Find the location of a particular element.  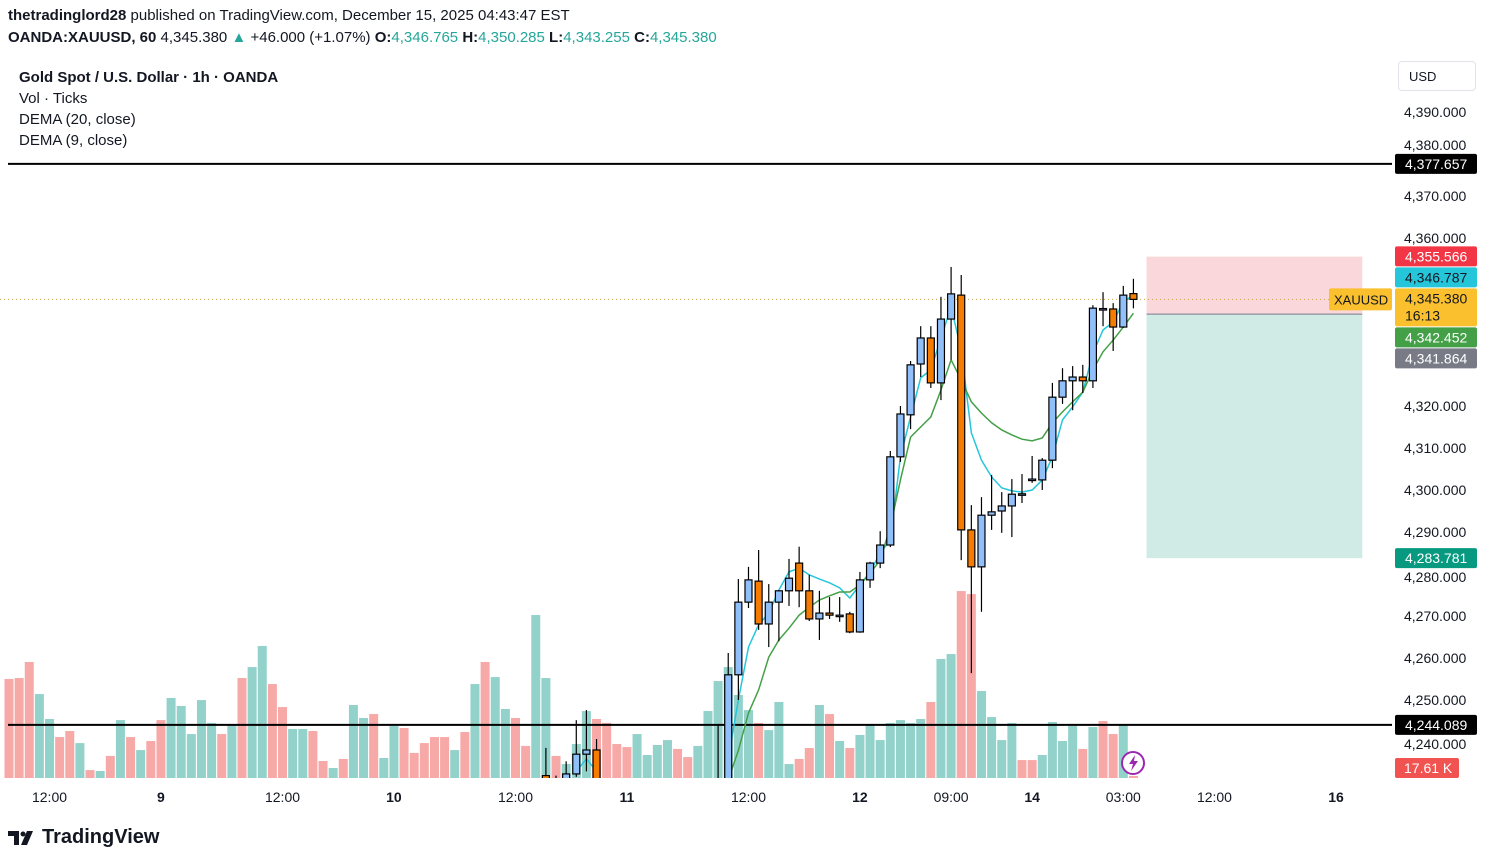

legend-dema20: DEMA (20, close) is located at coordinates (77, 119).